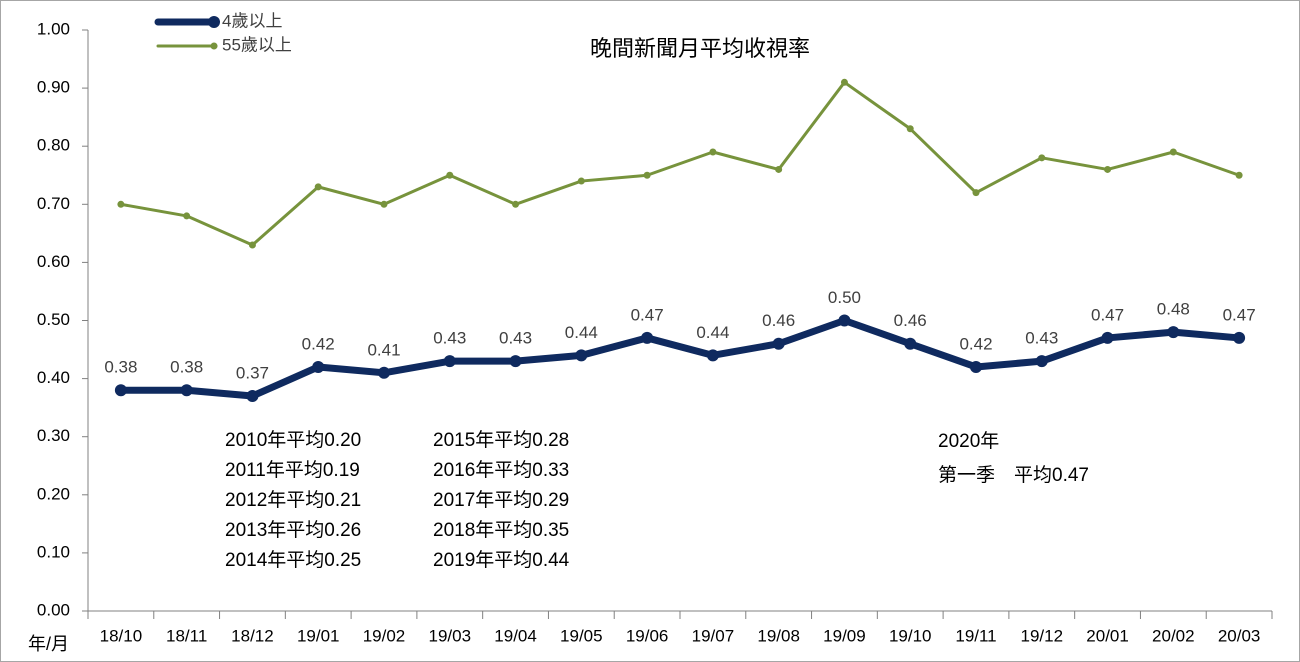 The width and height of the screenshot is (1300, 662). What do you see at coordinates (257, 44) in the screenshot?
I see `legend-label: 55歲以上` at bounding box center [257, 44].